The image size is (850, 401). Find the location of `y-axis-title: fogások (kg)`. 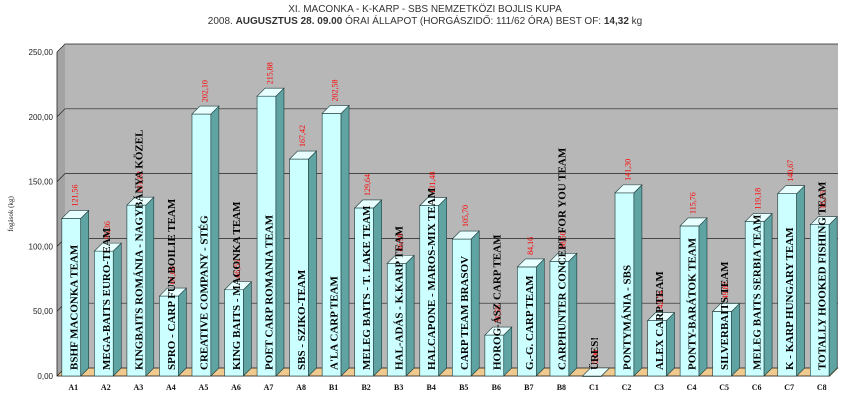

y-axis-title: fogások (kg) is located at coordinates (11, 214).